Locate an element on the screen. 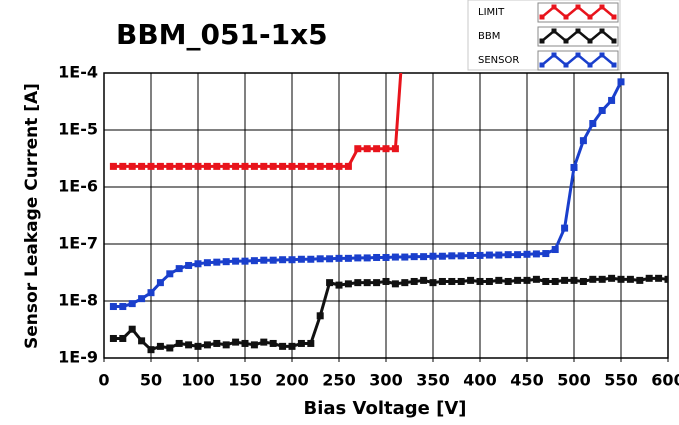 The width and height of the screenshot is (679, 425). x-tick-label: 250 is located at coordinates (338, 380).